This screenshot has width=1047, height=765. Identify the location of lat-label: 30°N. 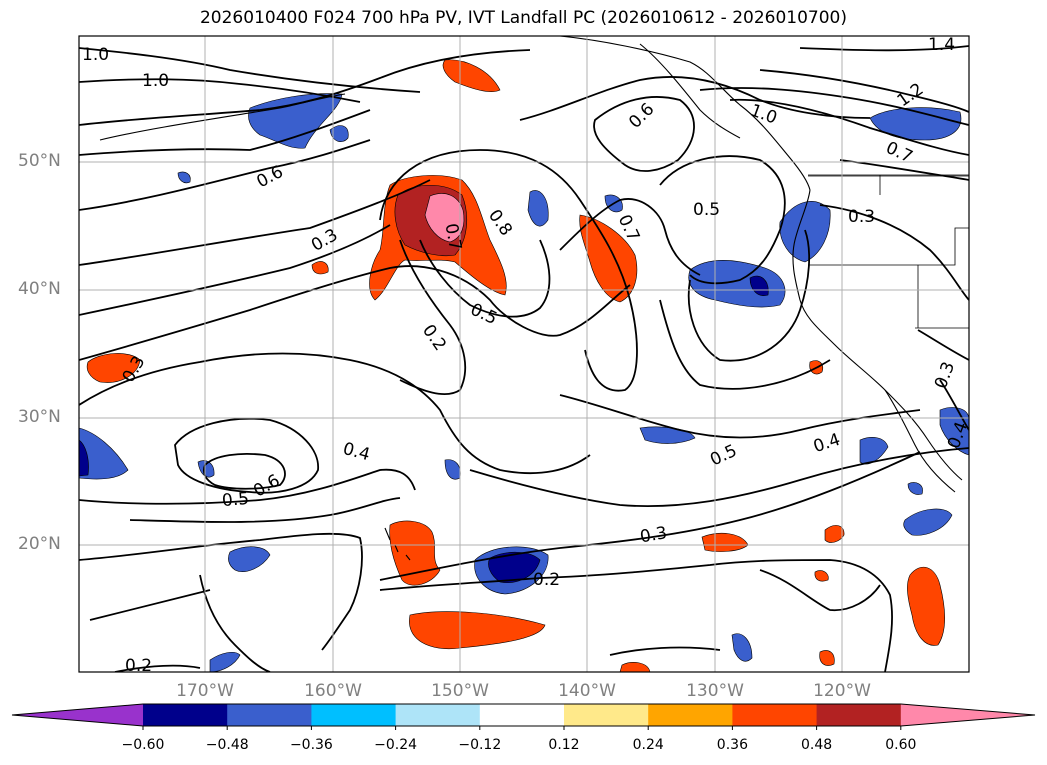
(39, 417).